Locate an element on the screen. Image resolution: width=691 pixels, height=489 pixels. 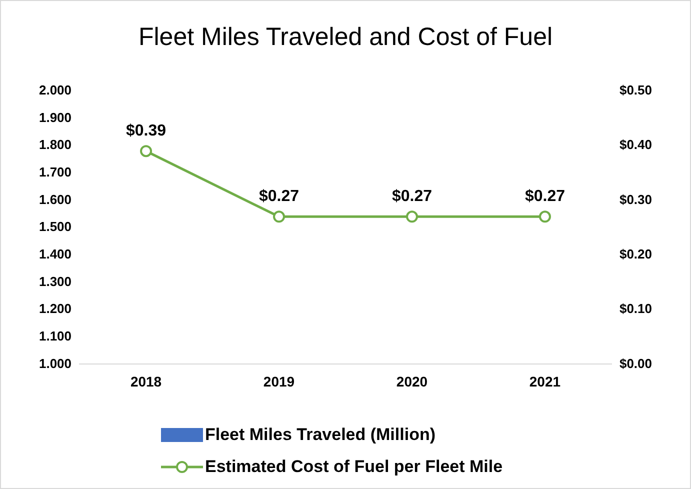
y-tick-label: 1.800 is located at coordinates (55, 144).